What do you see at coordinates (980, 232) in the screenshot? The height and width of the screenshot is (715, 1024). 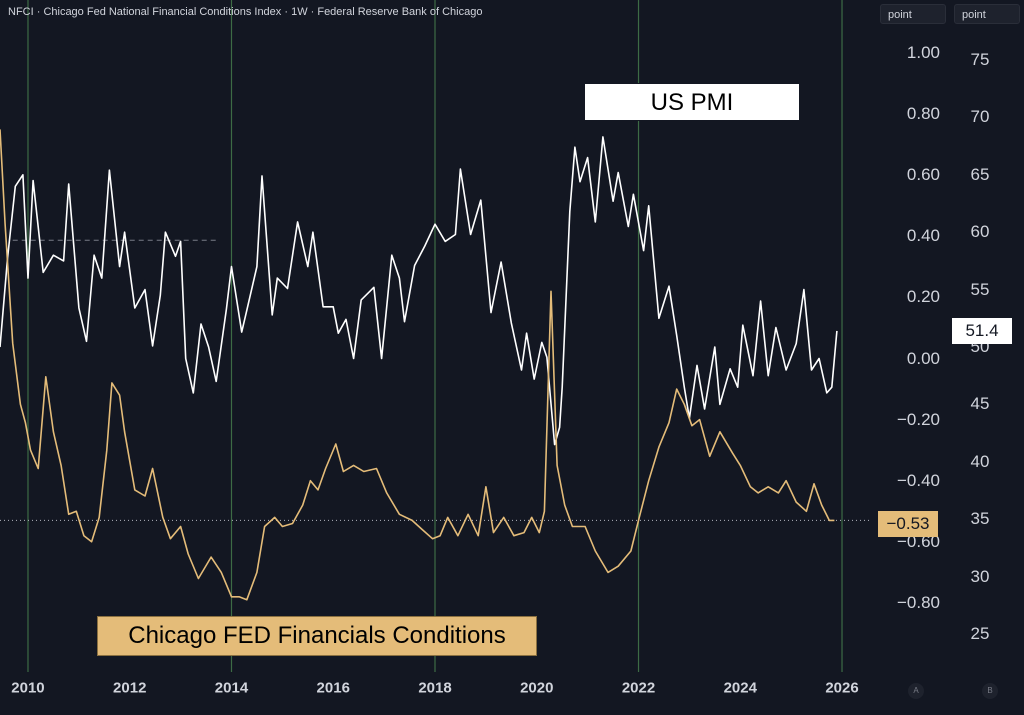 I see `right-axis-tick-label: 60` at bounding box center [980, 232].